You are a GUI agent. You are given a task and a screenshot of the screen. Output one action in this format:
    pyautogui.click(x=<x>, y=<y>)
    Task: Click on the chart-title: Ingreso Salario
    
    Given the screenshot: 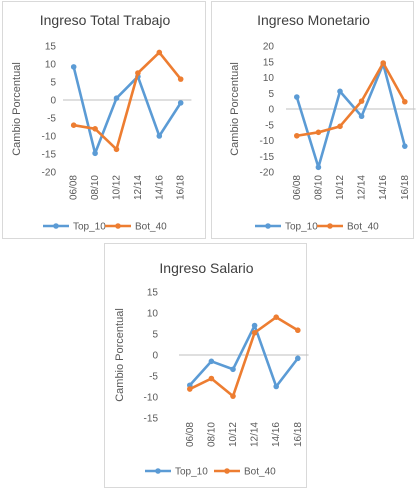 What is the action you would take?
    pyautogui.click(x=206, y=268)
    